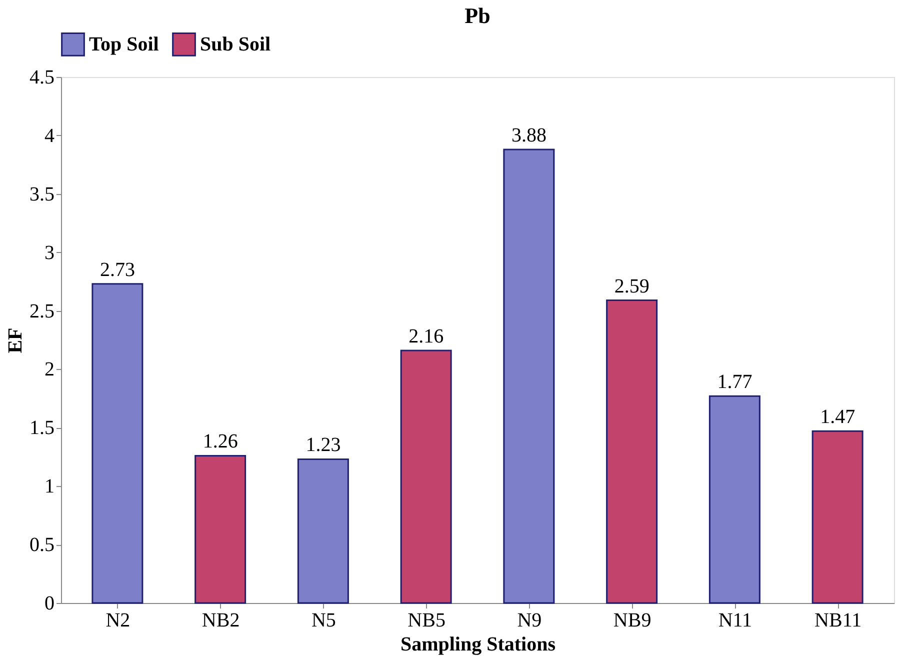 The height and width of the screenshot is (659, 899). I want to click on y-tick-label: 3, so click(49, 253).